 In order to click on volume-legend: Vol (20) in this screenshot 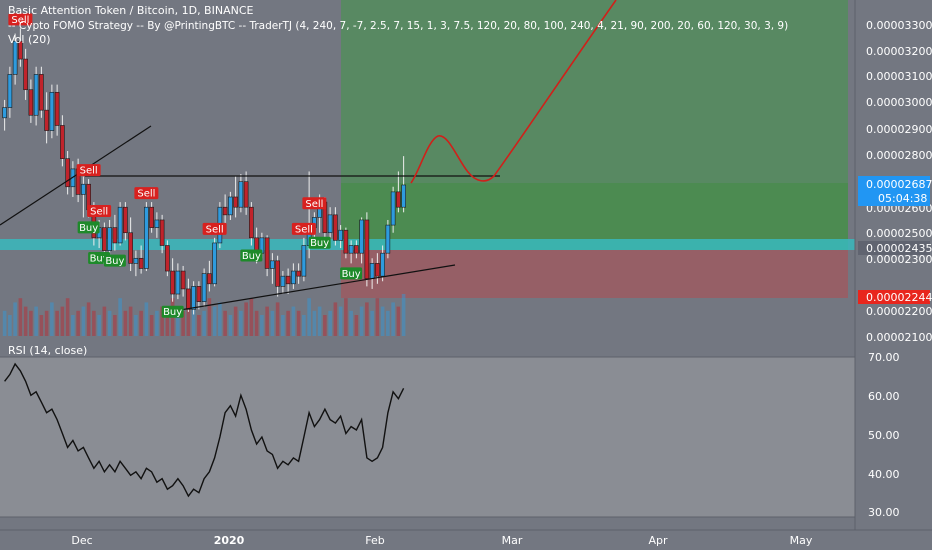, I will do `click(29, 39)`.